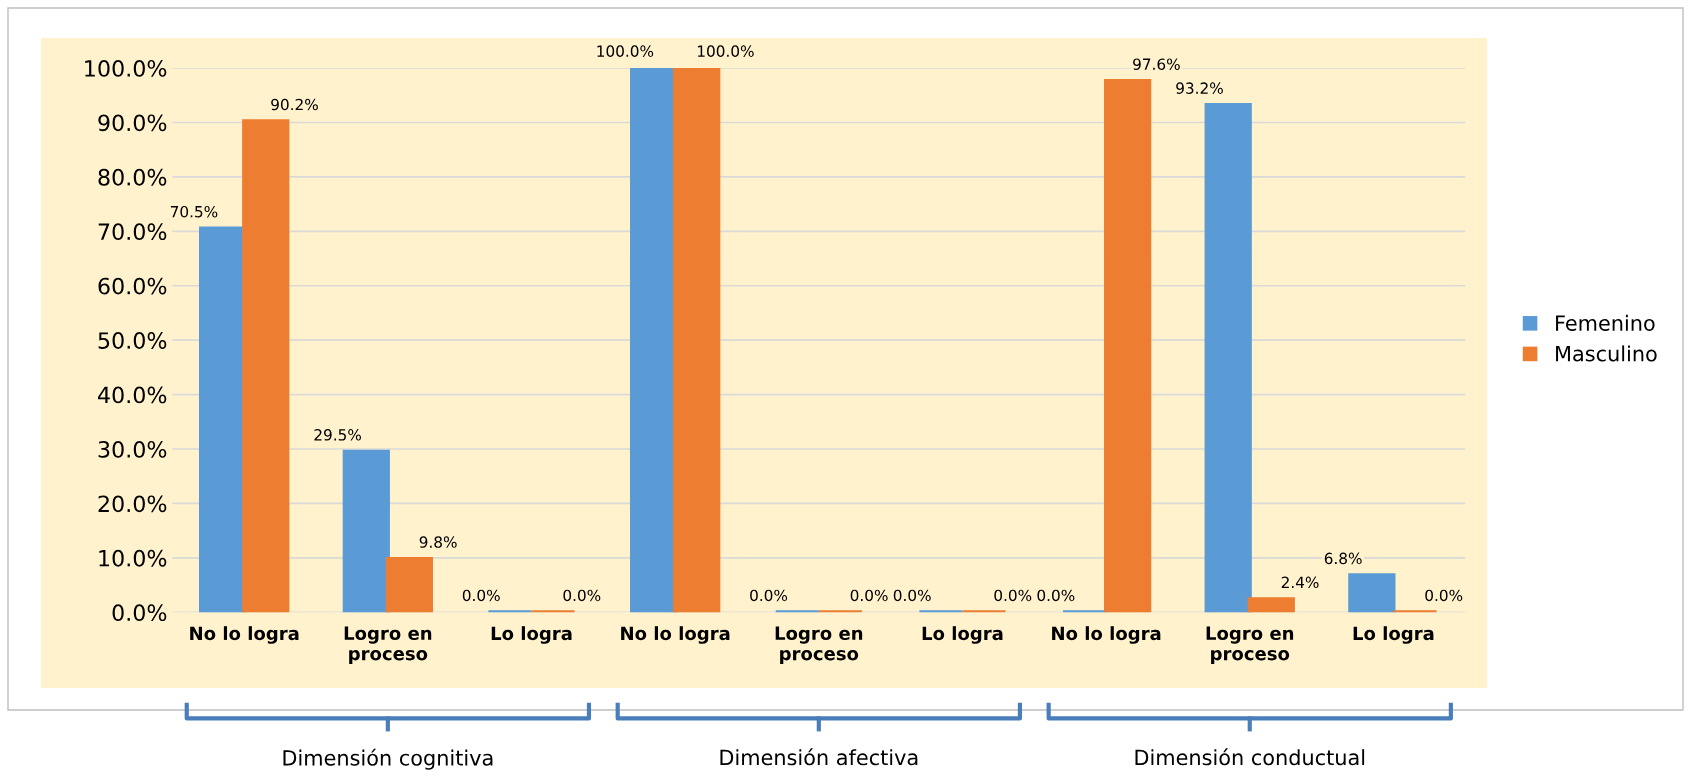 This screenshot has height=782, width=1690. What do you see at coordinates (194, 211) in the screenshot?
I see `data-label: 70.5%` at bounding box center [194, 211].